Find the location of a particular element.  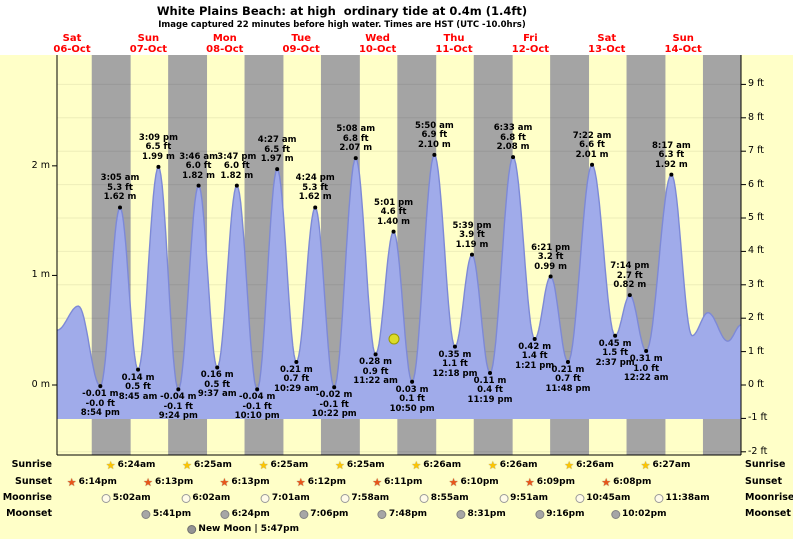

high-tide-label: 5:50 am 6.9 ft 2.10 m is located at coordinates (434, 135).